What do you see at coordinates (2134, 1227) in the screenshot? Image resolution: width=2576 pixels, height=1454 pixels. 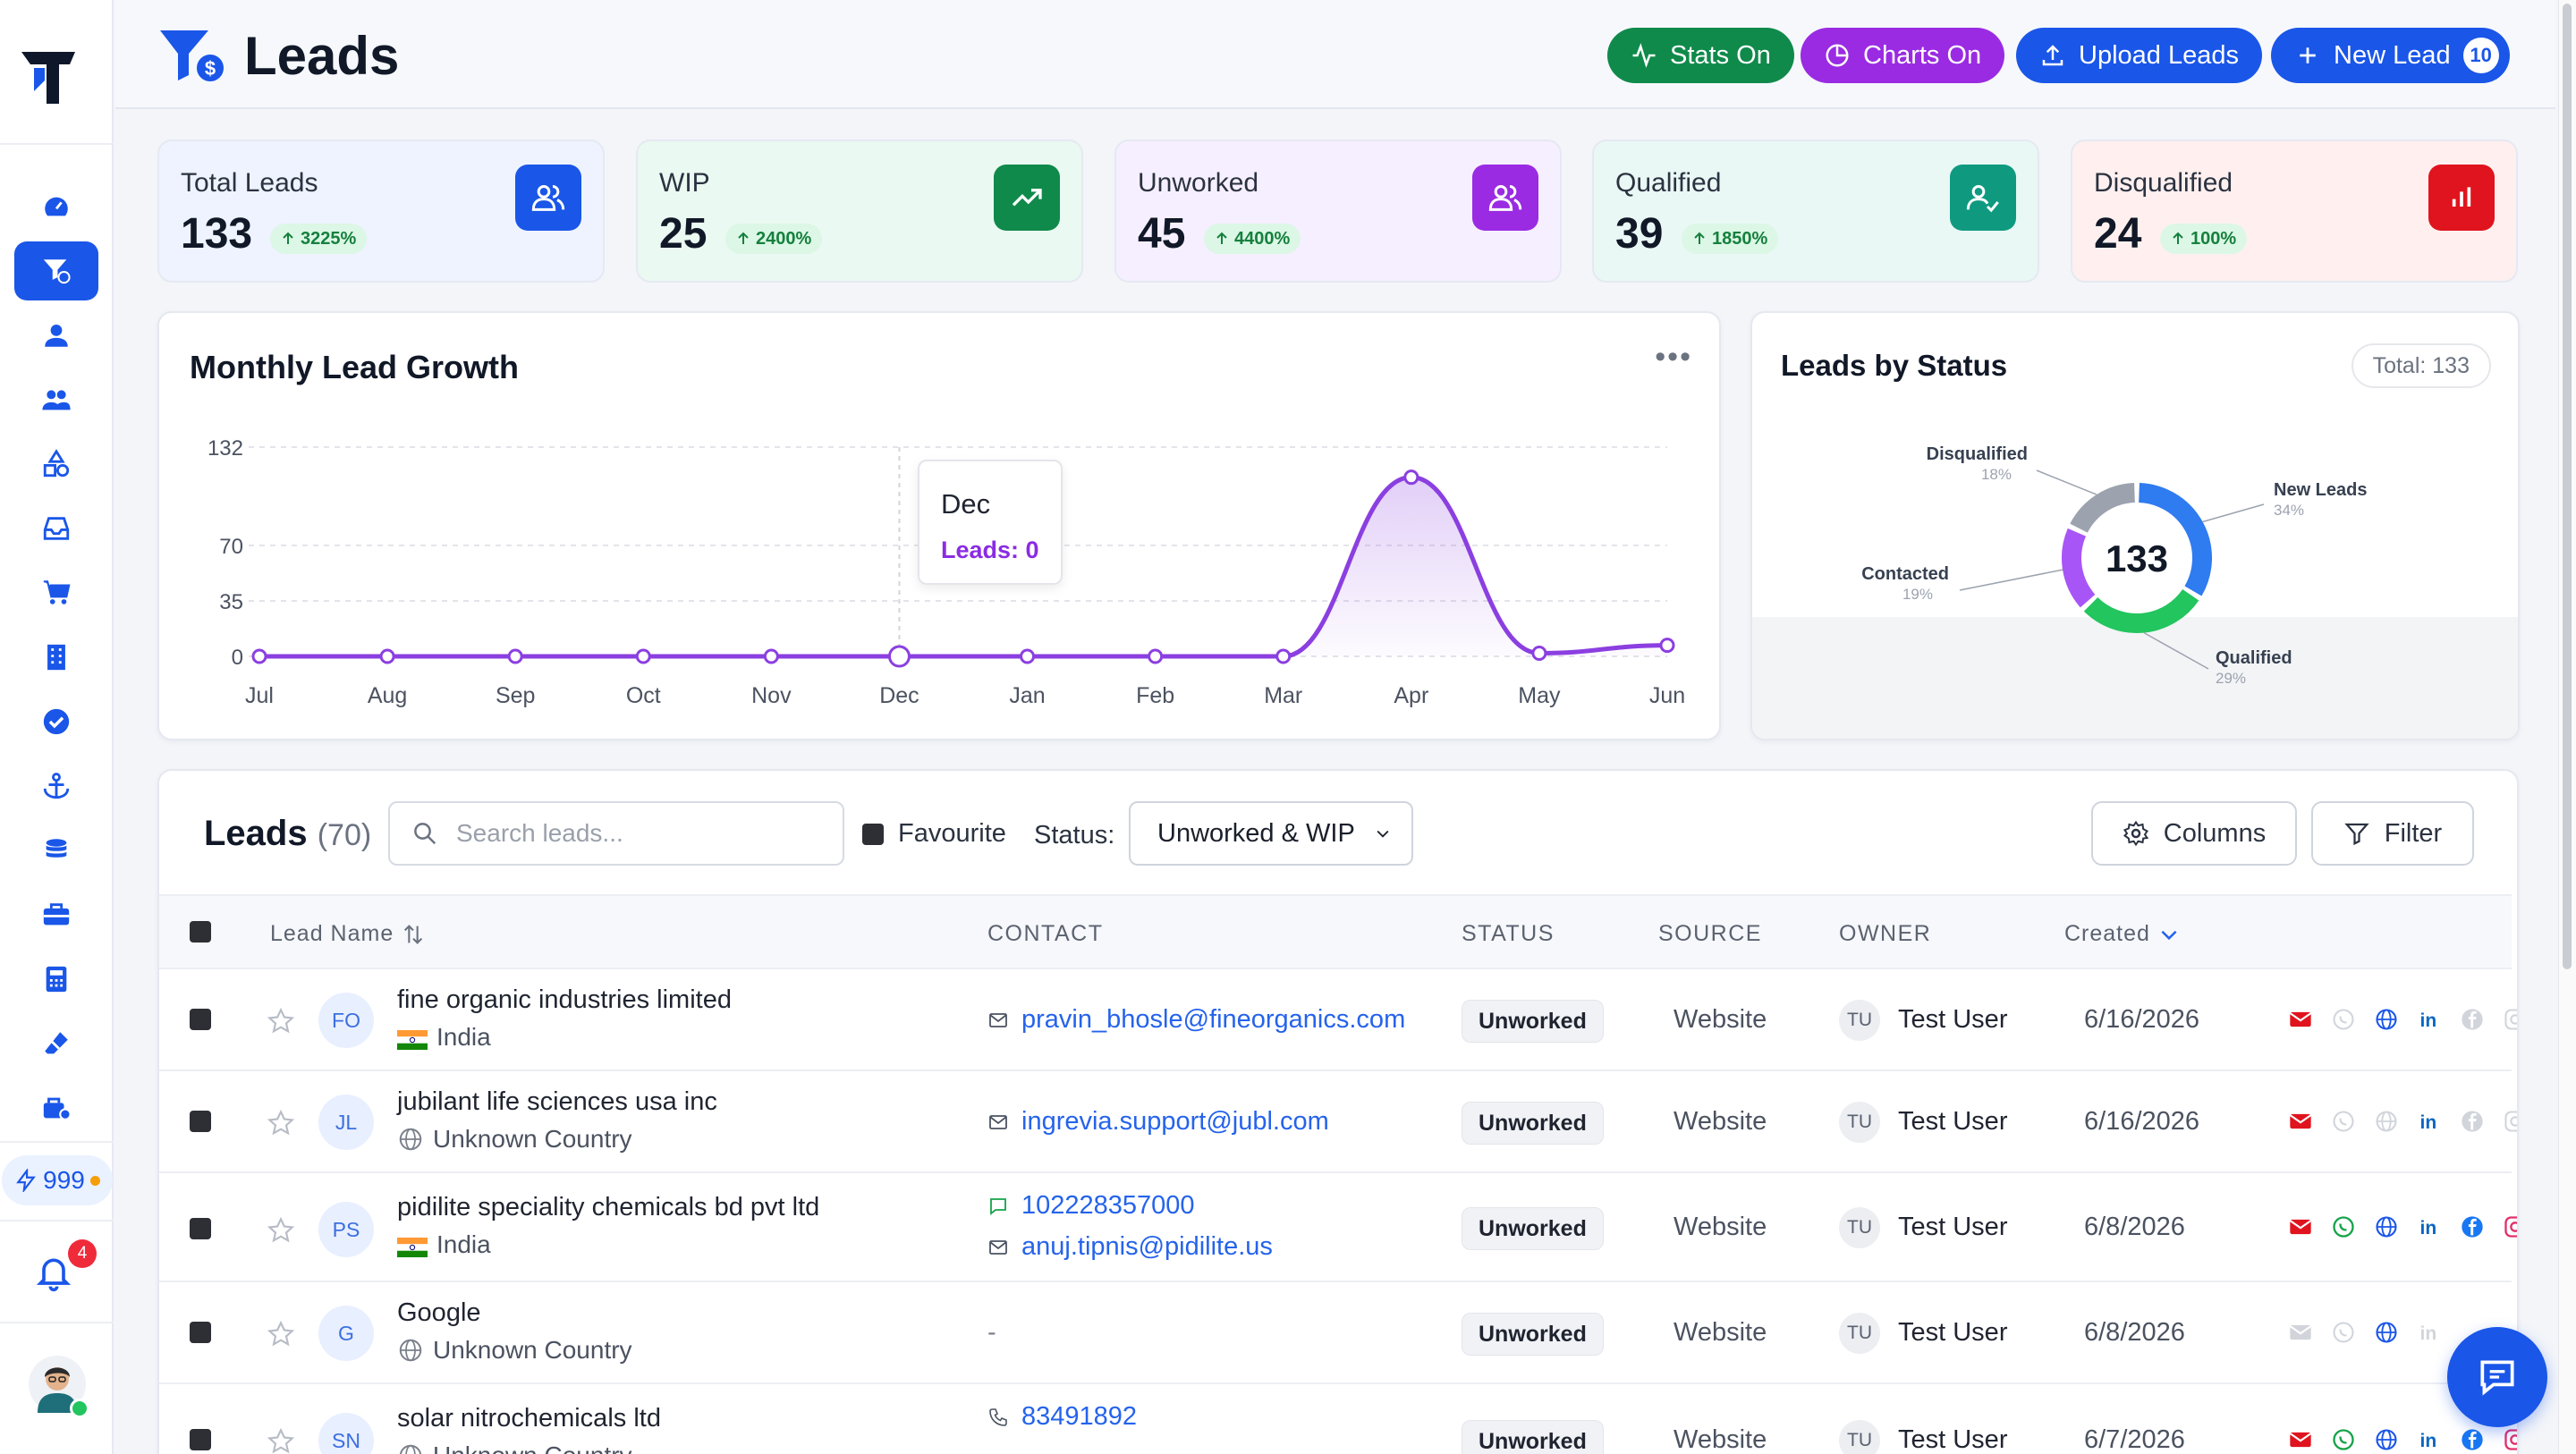 I see `lead-created: 6/8/2026` at bounding box center [2134, 1227].